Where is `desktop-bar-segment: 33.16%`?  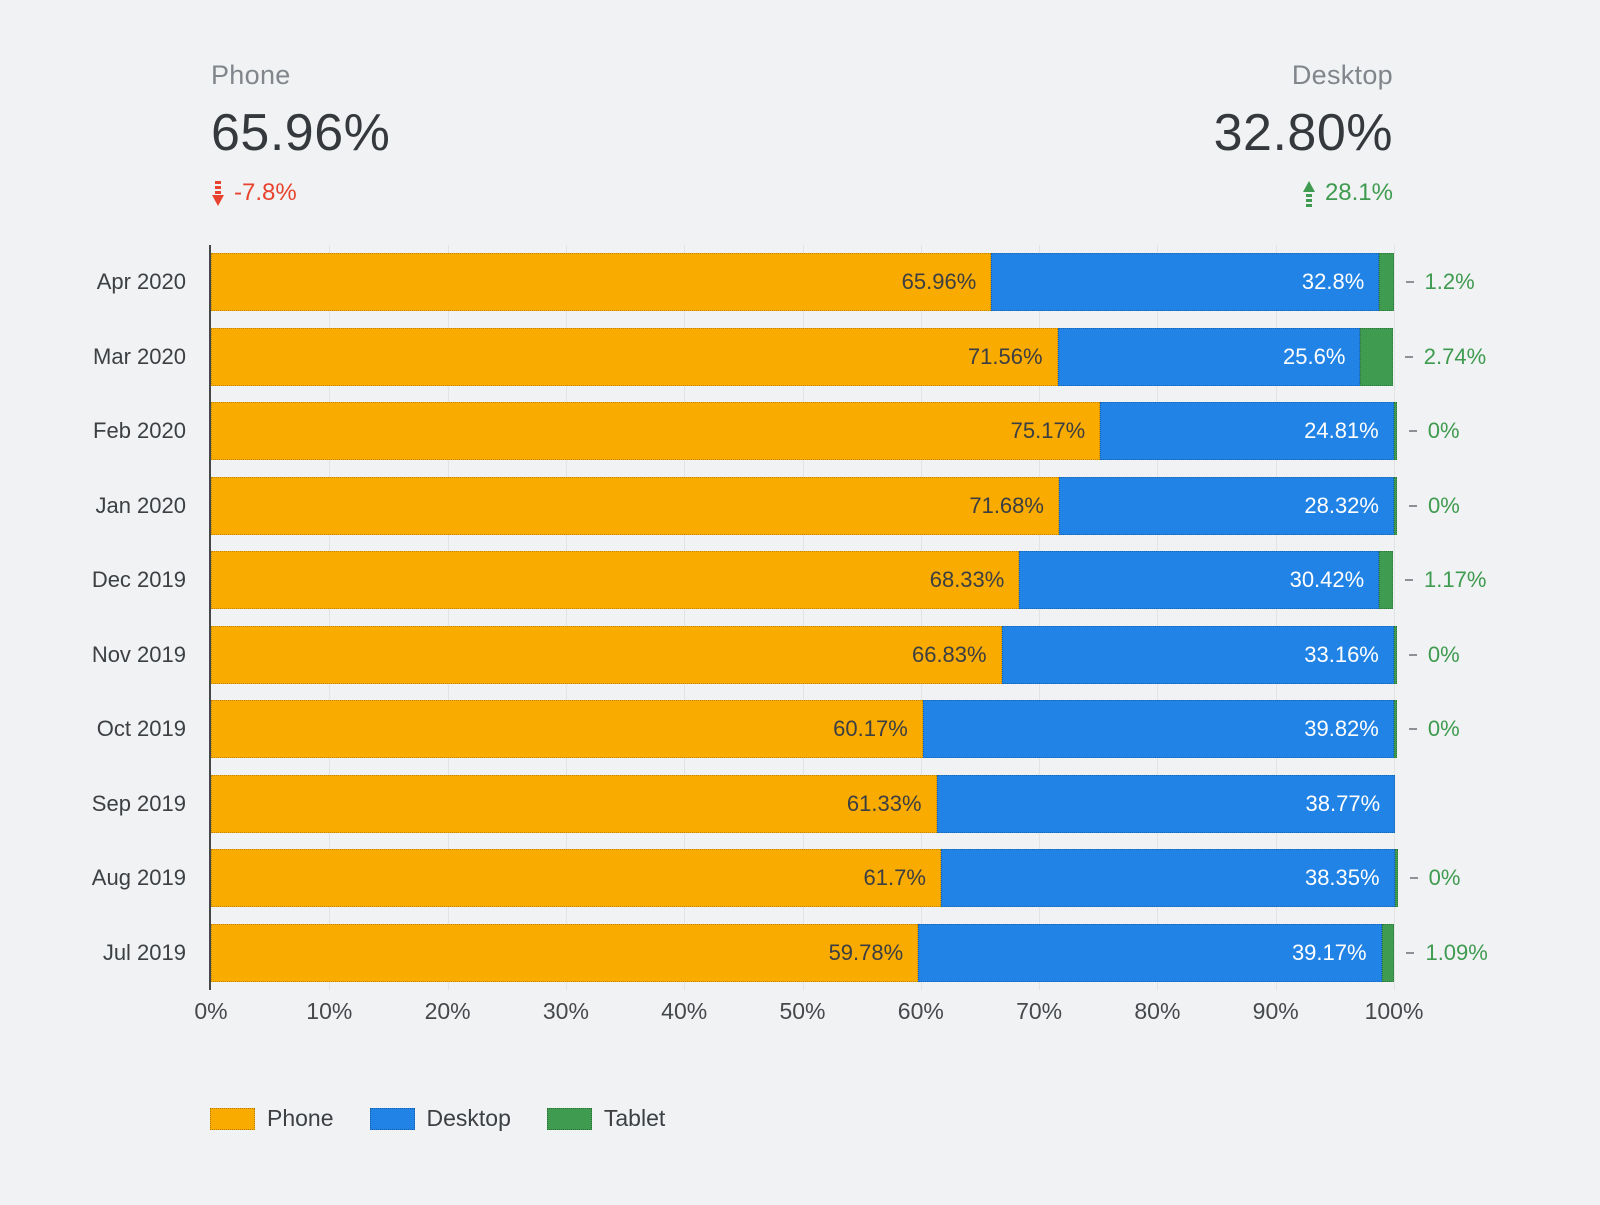
desktop-bar-segment: 33.16% is located at coordinates (1197, 654).